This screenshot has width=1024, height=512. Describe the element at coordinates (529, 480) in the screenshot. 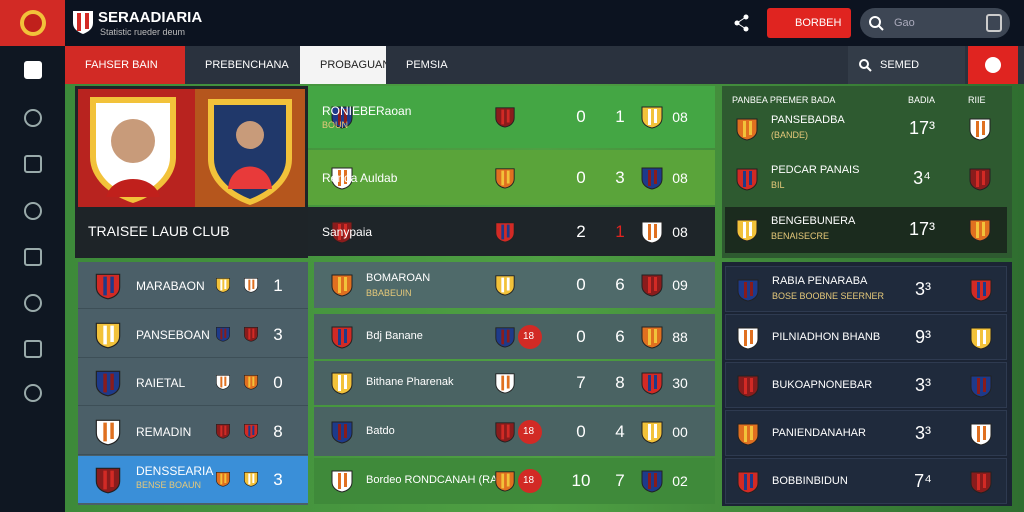

I see `badge-label: 18` at that location.